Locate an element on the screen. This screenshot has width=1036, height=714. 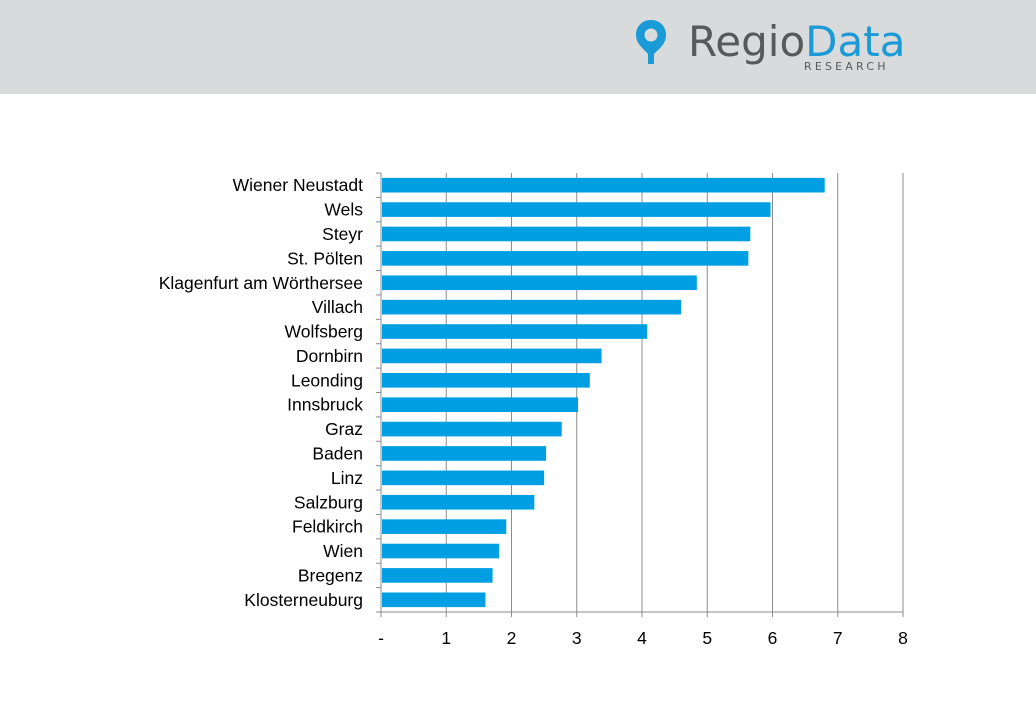
category-label: Dornbirn is located at coordinates (329, 356).